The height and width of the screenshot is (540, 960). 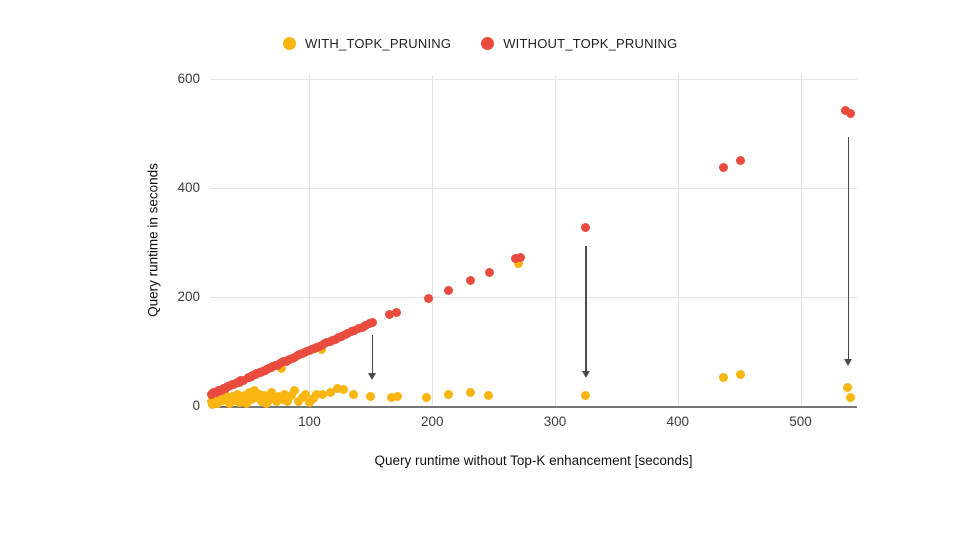 I want to click on x-tick-label: 400, so click(x=678, y=421).